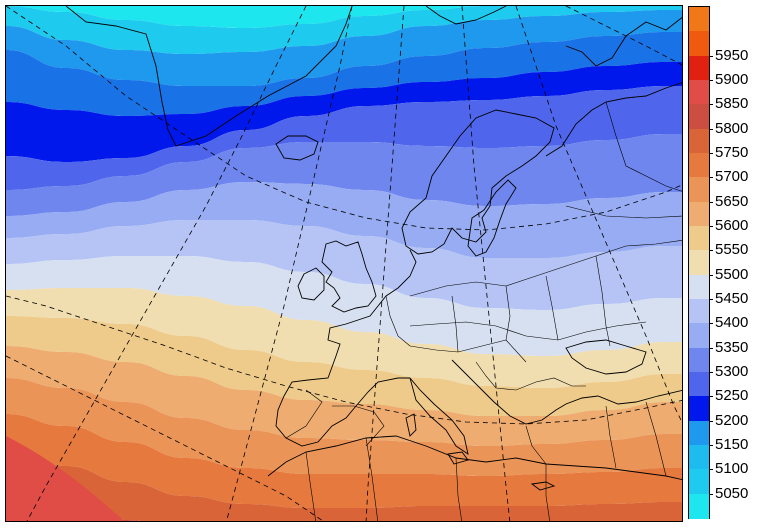  I want to click on colorbar-label: 5850, so click(732, 104).